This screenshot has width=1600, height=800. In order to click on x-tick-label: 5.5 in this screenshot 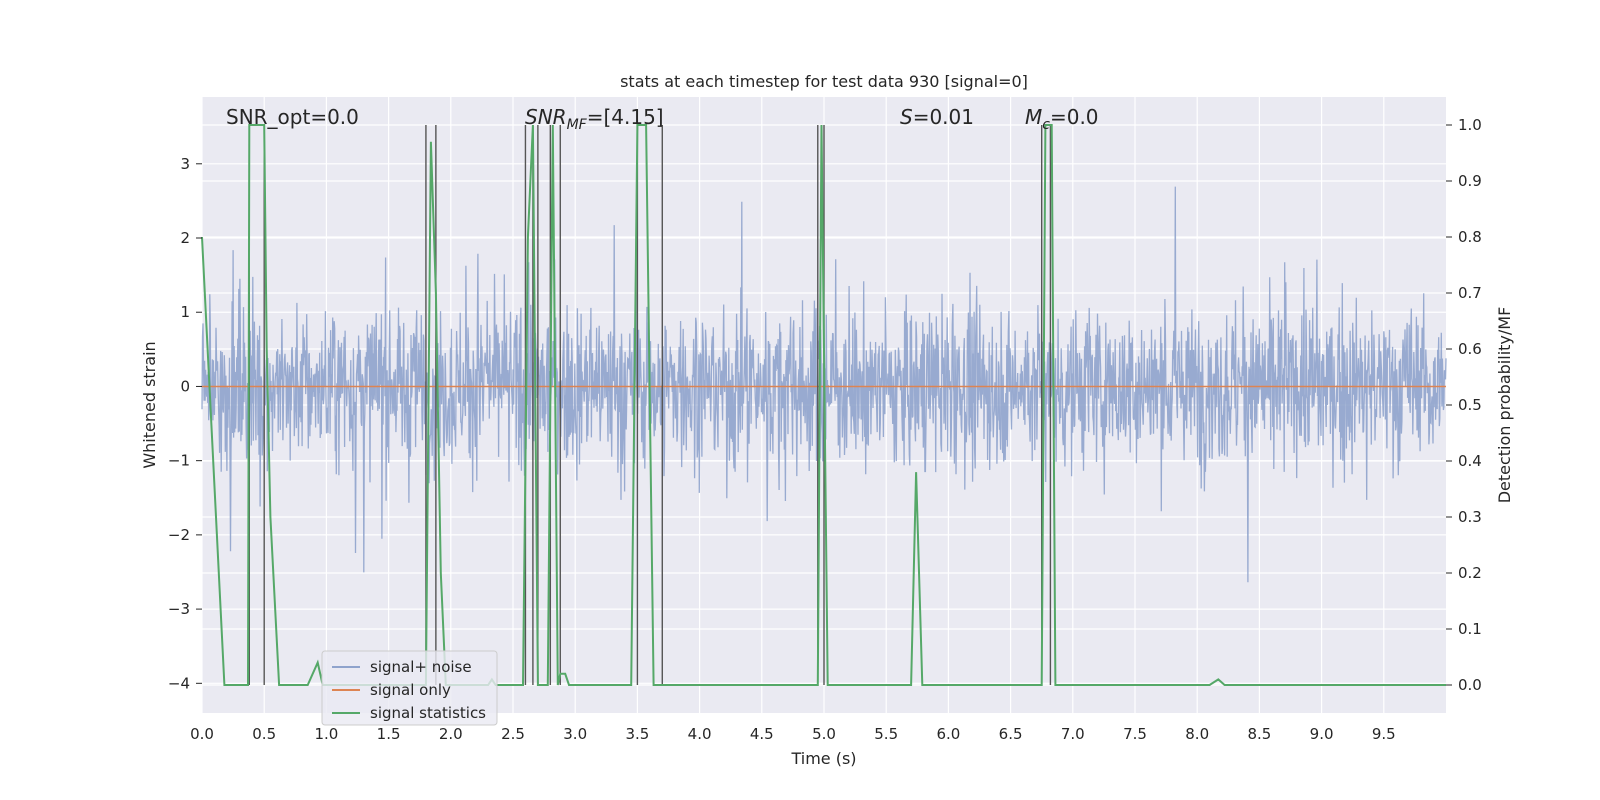, I will do `click(886, 734)`.